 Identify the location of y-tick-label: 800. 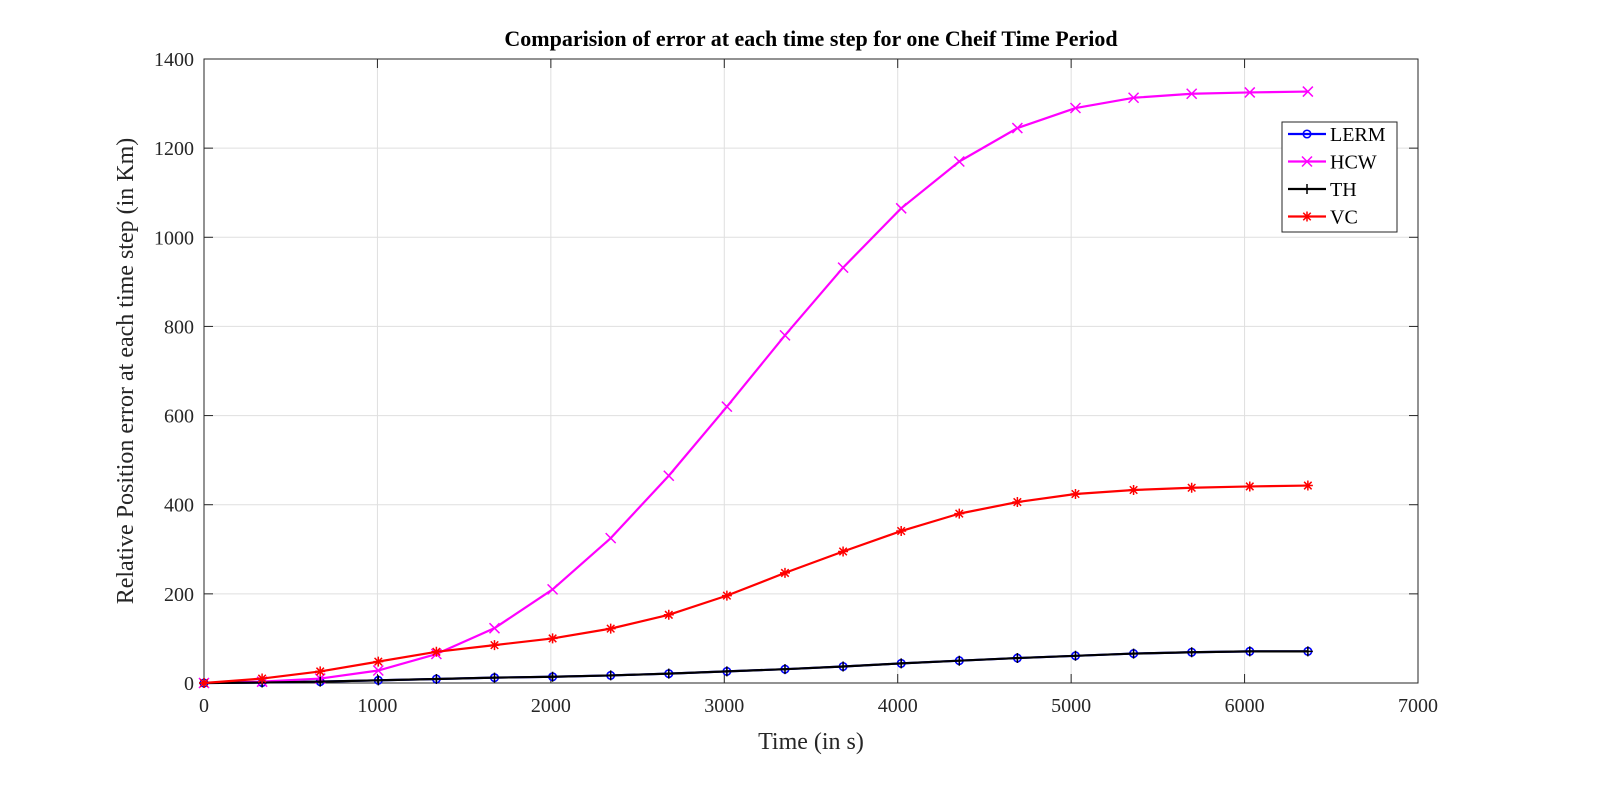
(179, 327).